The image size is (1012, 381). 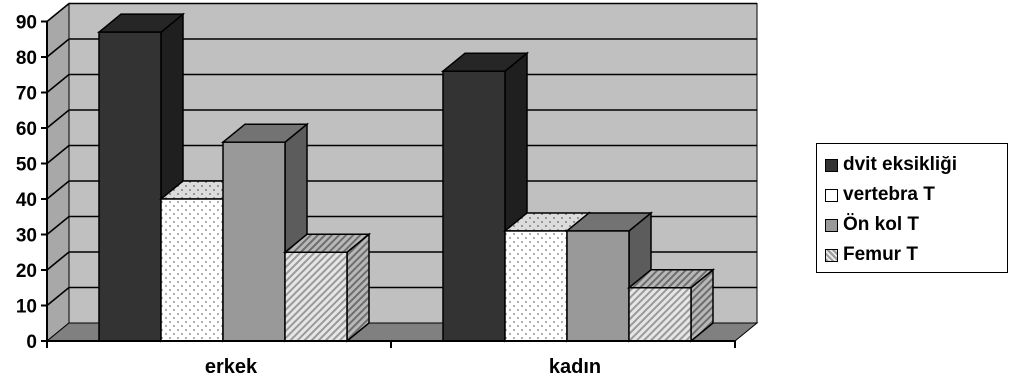 What do you see at coordinates (31, 183) in the screenshot?
I see `y-axis-ticks: 0 10 20 30 40 50 60 70 80 90` at bounding box center [31, 183].